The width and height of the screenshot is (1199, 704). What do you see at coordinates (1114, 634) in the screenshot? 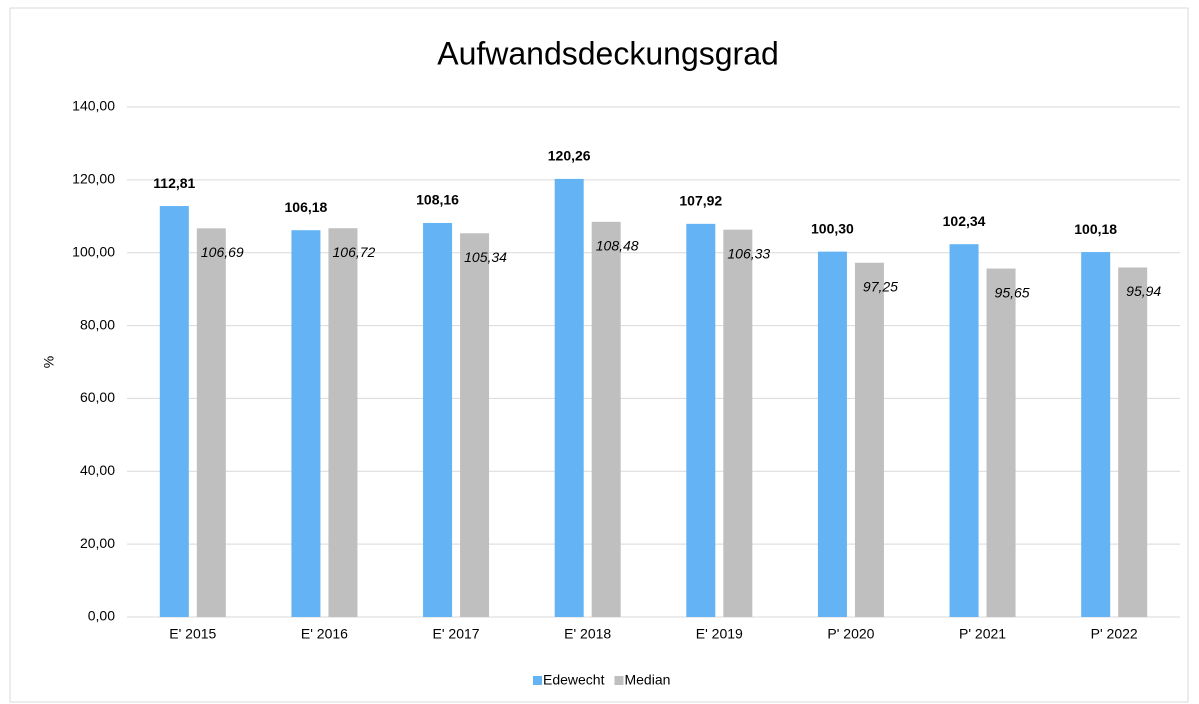
I see `x-tick-label: P' 2022` at bounding box center [1114, 634].